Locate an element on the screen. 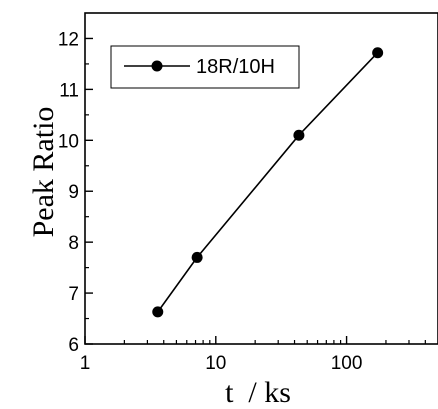 This screenshot has height=409, width=438. x-tick-label: 100 is located at coordinates (347, 363).